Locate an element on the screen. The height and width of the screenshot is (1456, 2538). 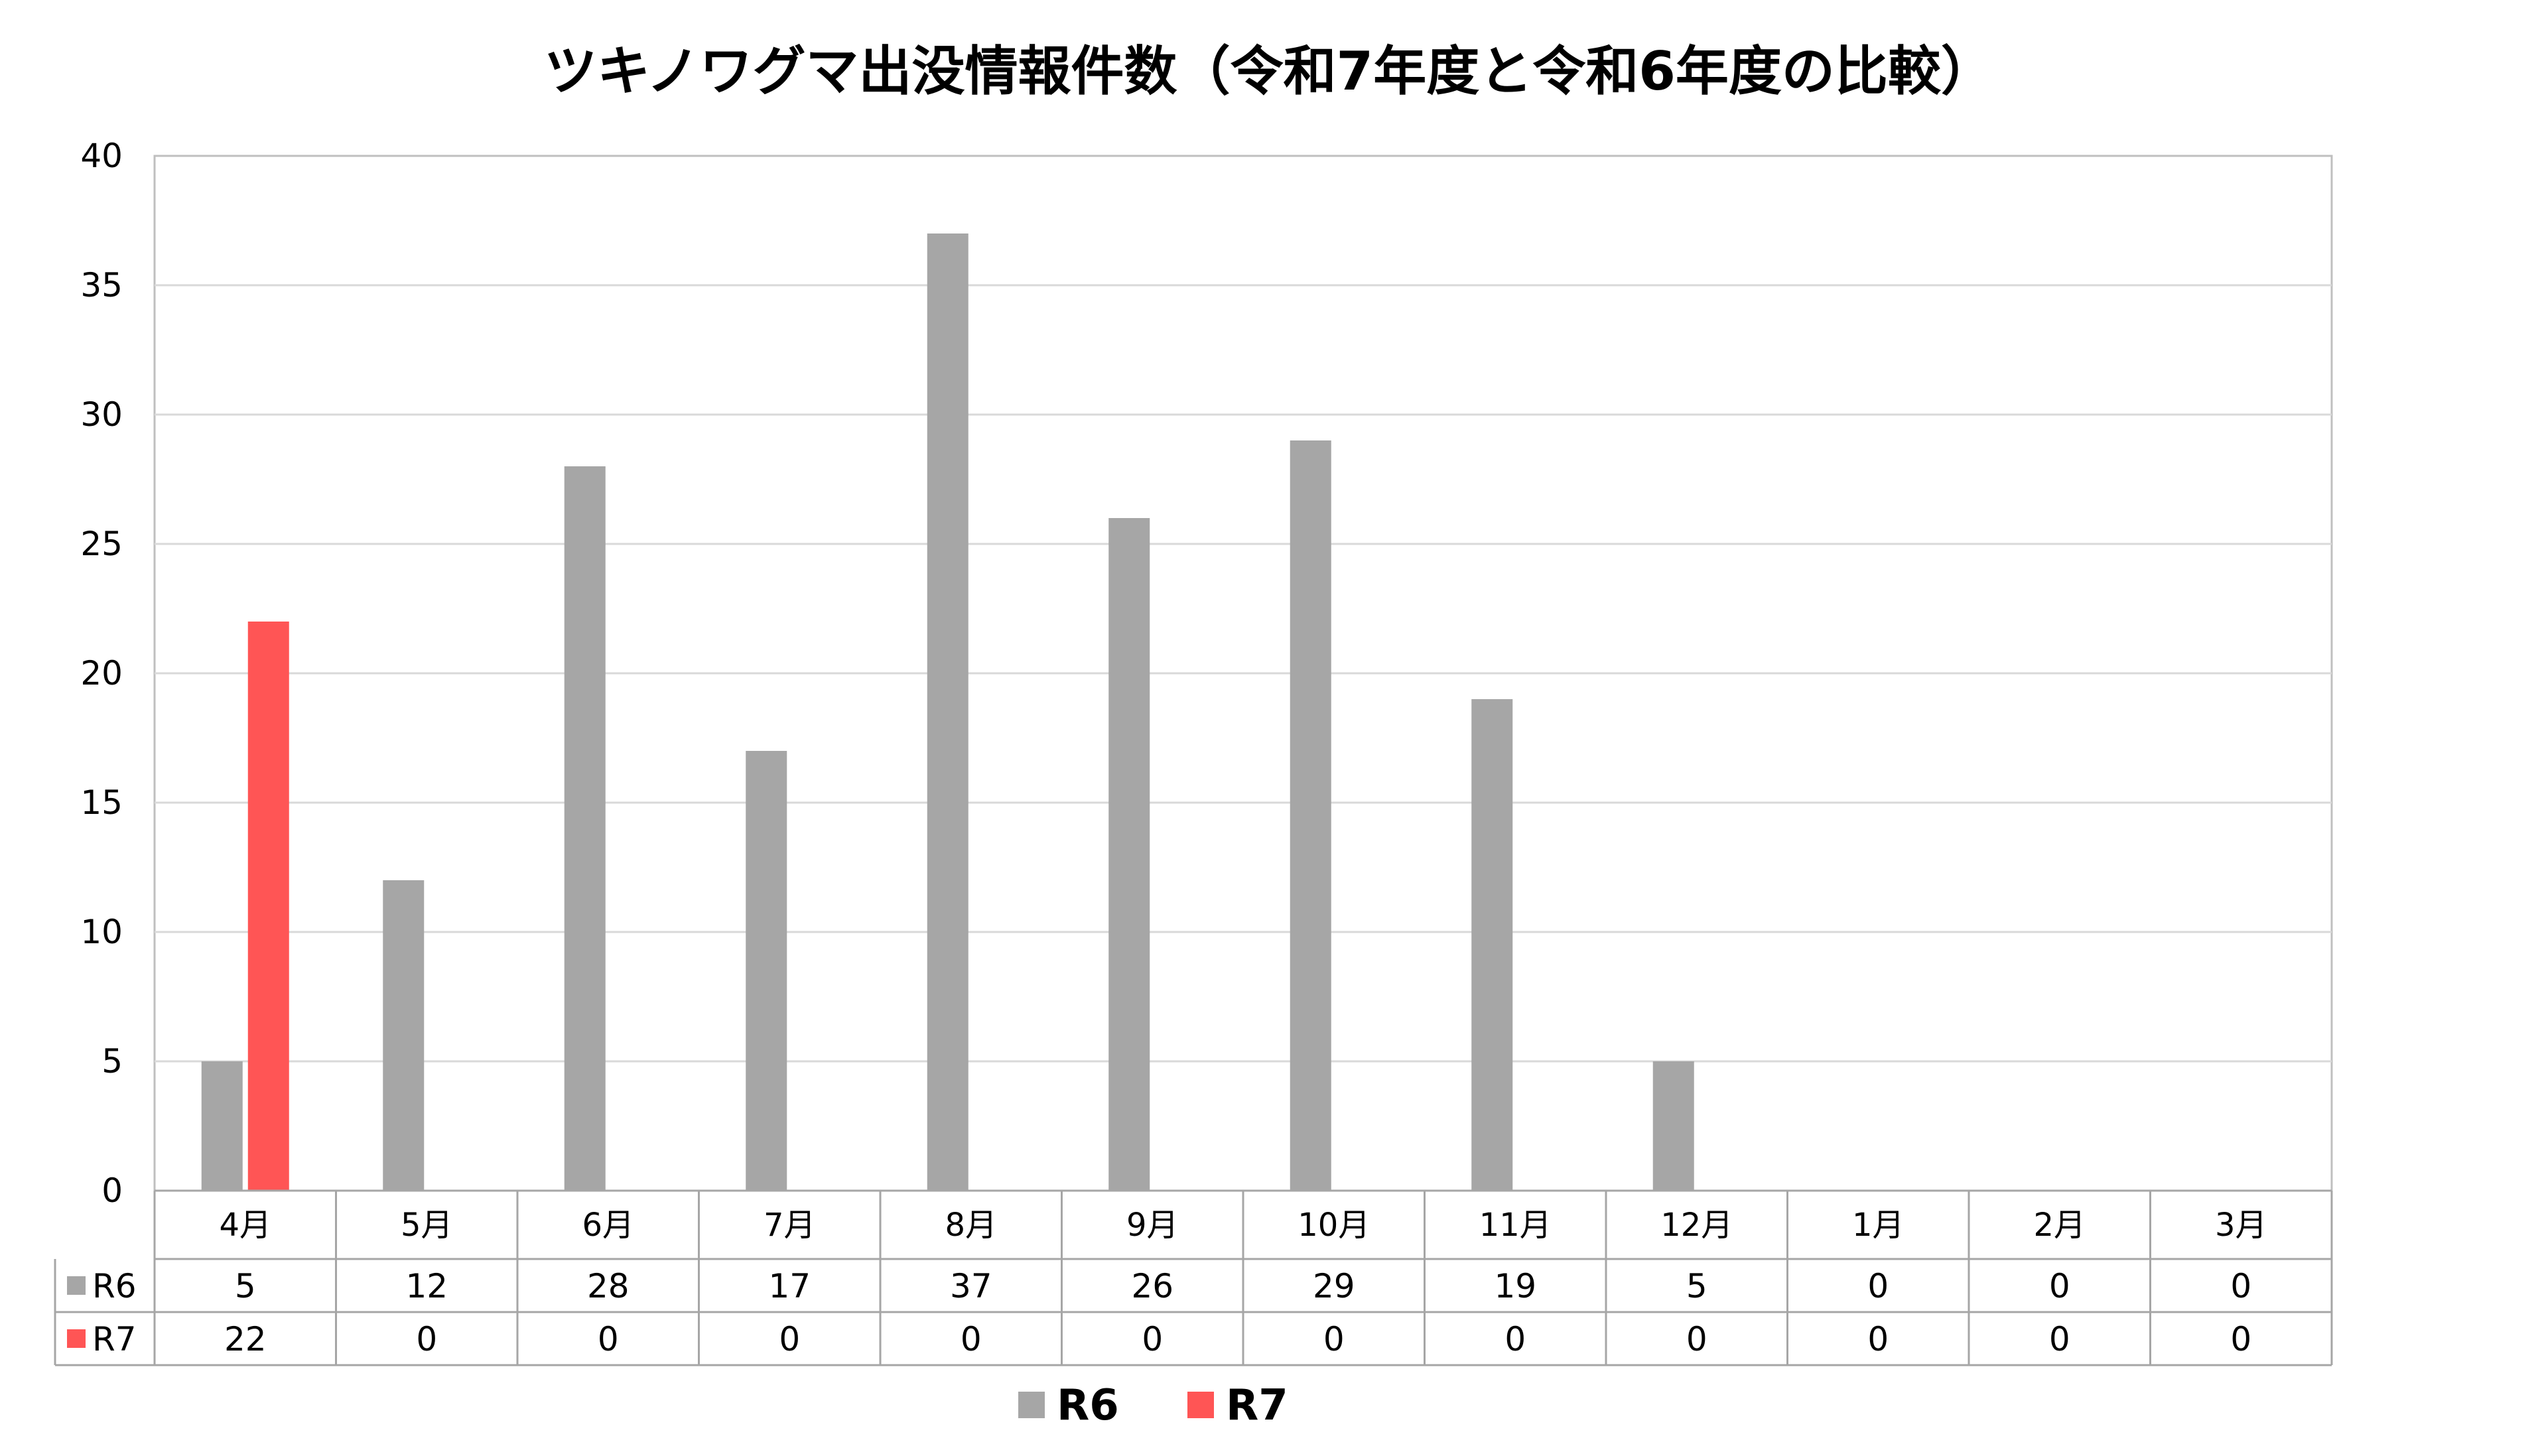
y-tick-label: 30 is located at coordinates (102, 414).